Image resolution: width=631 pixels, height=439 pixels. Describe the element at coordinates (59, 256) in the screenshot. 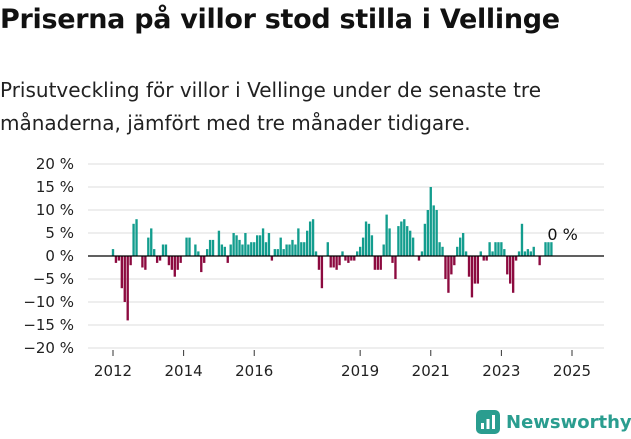

I see `y-tick-label: 0 %` at that location.